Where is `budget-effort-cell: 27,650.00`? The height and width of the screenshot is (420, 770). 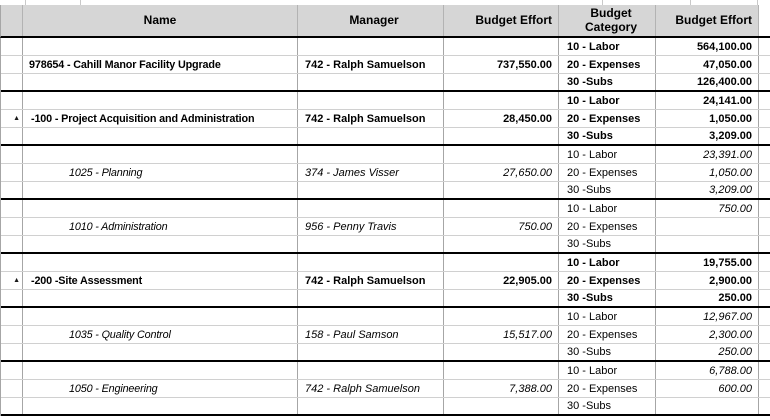 budget-effort-cell: 27,650.00 is located at coordinates (501, 172).